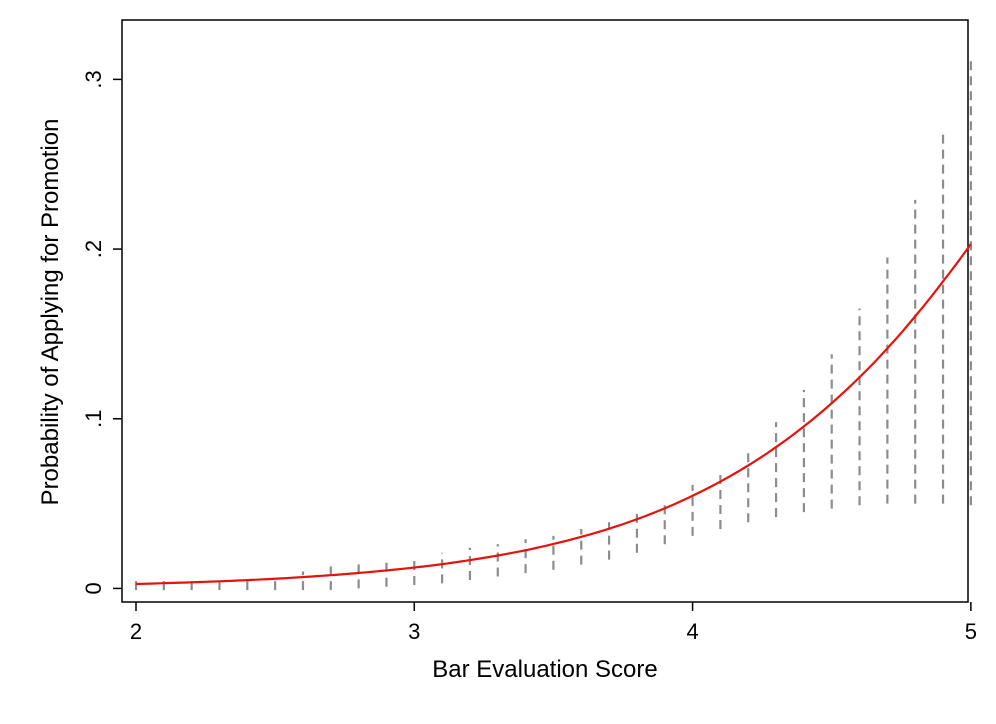 The height and width of the screenshot is (724, 996). Describe the element at coordinates (50, 312) in the screenshot. I see `y-axis-title: Probability of Applying for Promotion` at that location.